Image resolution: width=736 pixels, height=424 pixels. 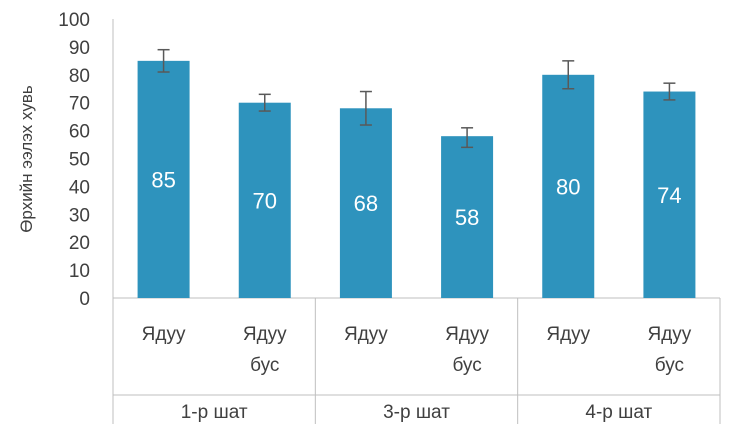 What do you see at coordinates (79, 215) in the screenshot?
I see `y-tick-label: 30` at bounding box center [79, 215].